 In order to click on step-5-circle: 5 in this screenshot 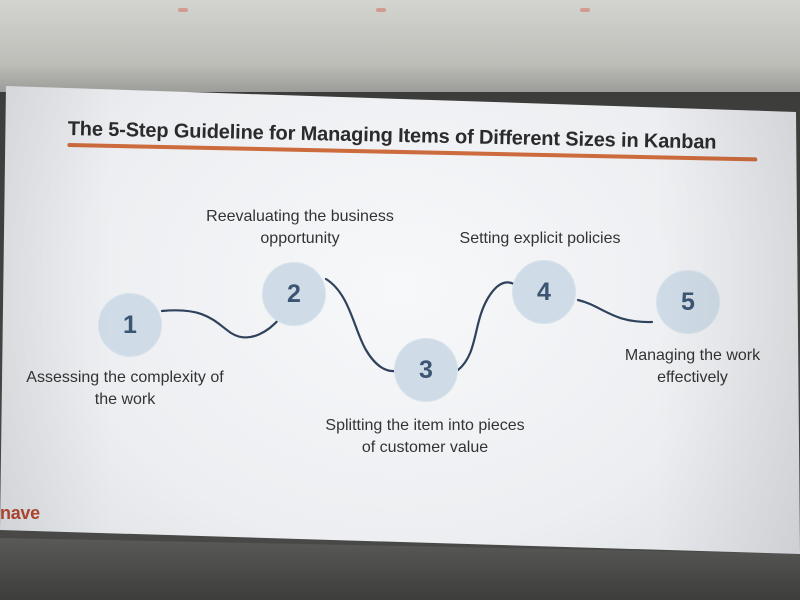, I will do `click(688, 302)`.